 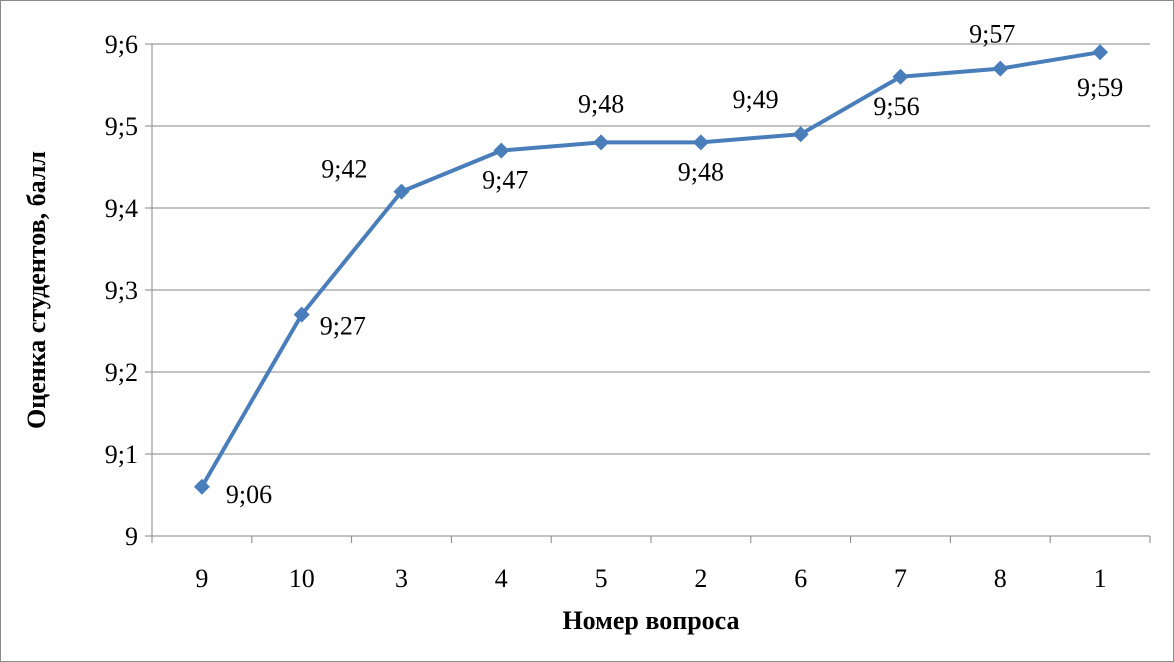 I want to click on data-label: 9;06, so click(x=249, y=494).